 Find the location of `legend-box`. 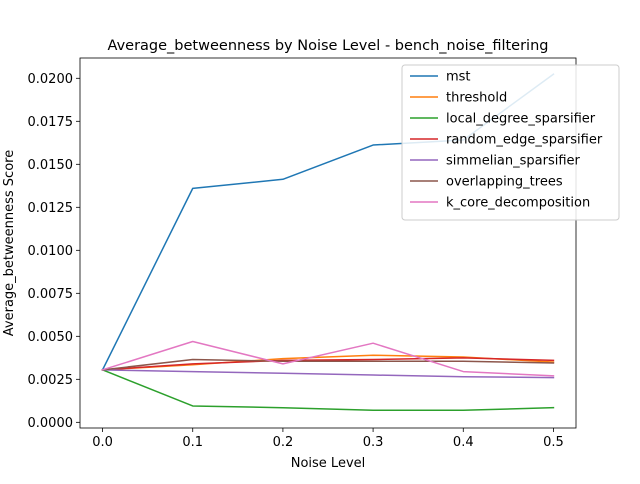

legend-box is located at coordinates (510, 142).